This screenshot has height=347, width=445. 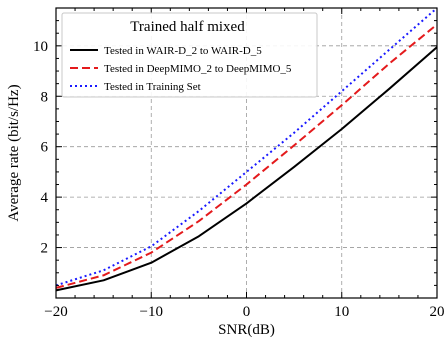 I want to click on x-tick-label: 10, so click(x=341, y=312).